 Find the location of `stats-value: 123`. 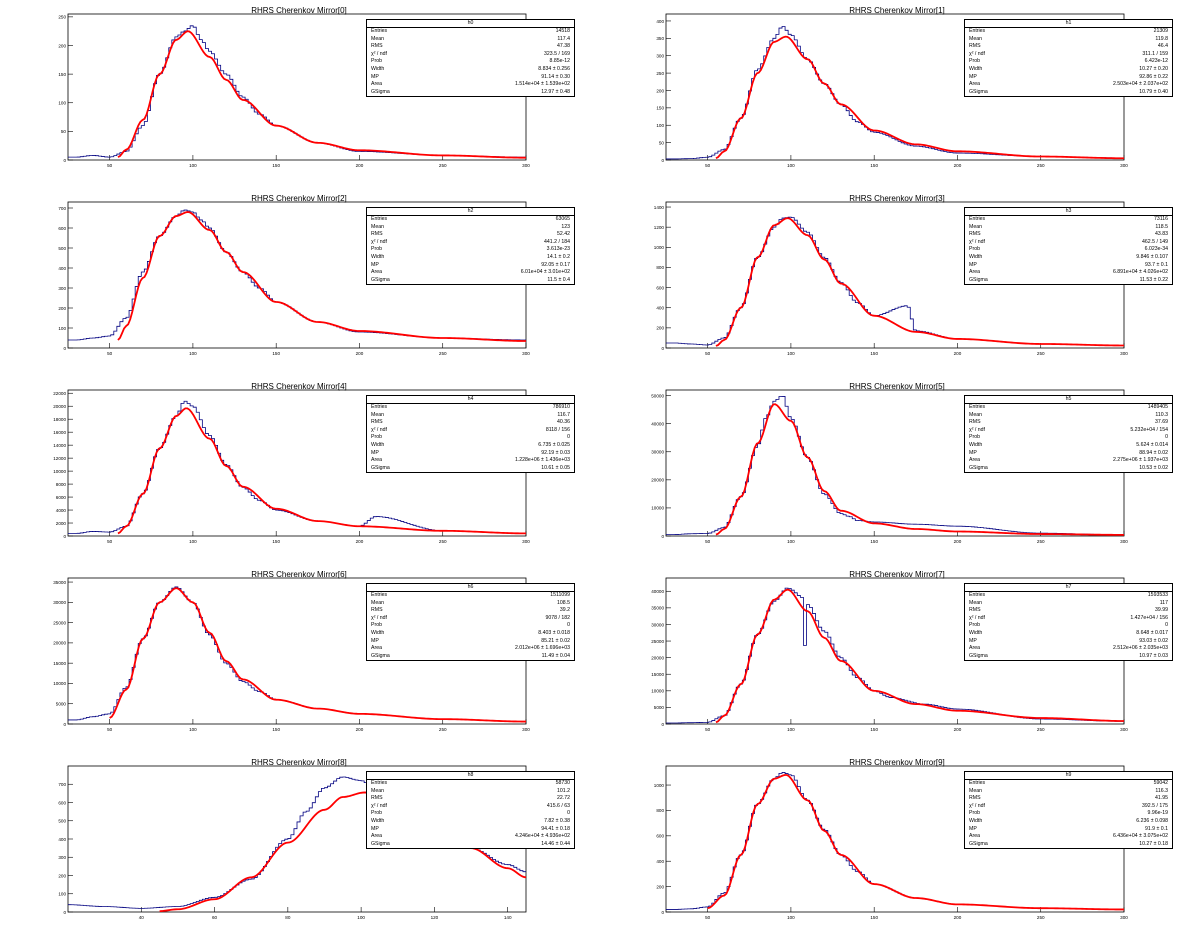

stats-value: 123 is located at coordinates (565, 226).